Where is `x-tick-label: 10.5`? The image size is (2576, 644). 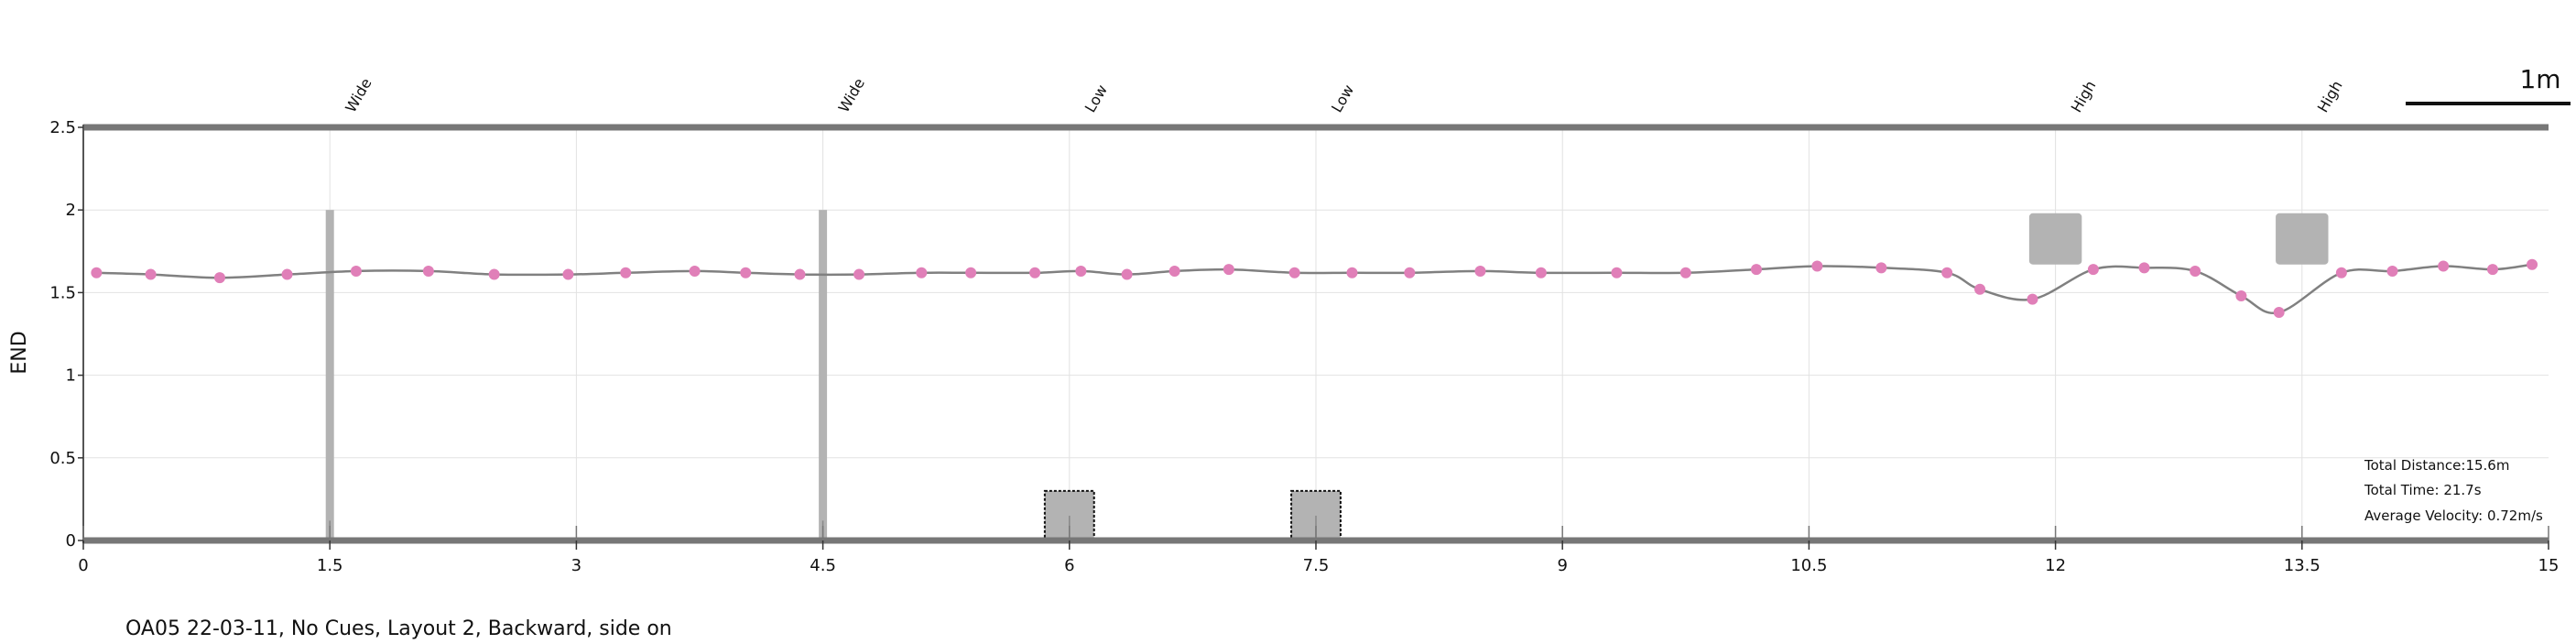 x-tick-label: 10.5 is located at coordinates (1808, 566).